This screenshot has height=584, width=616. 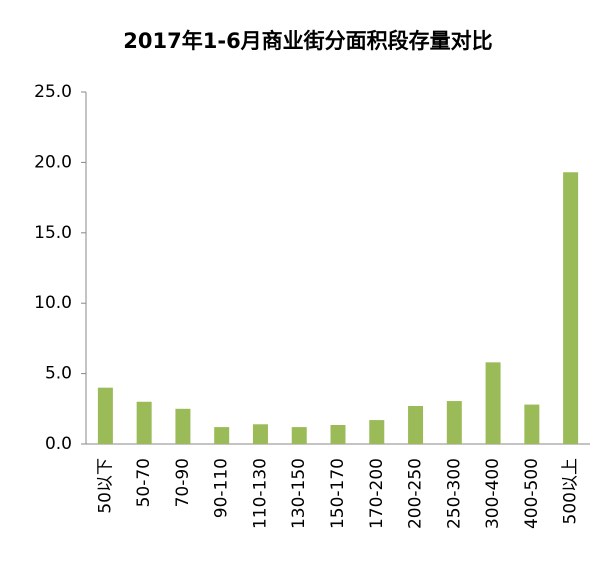 What do you see at coordinates (532, 493) in the screenshot?
I see `x-tick-label: 400-500` at bounding box center [532, 493].